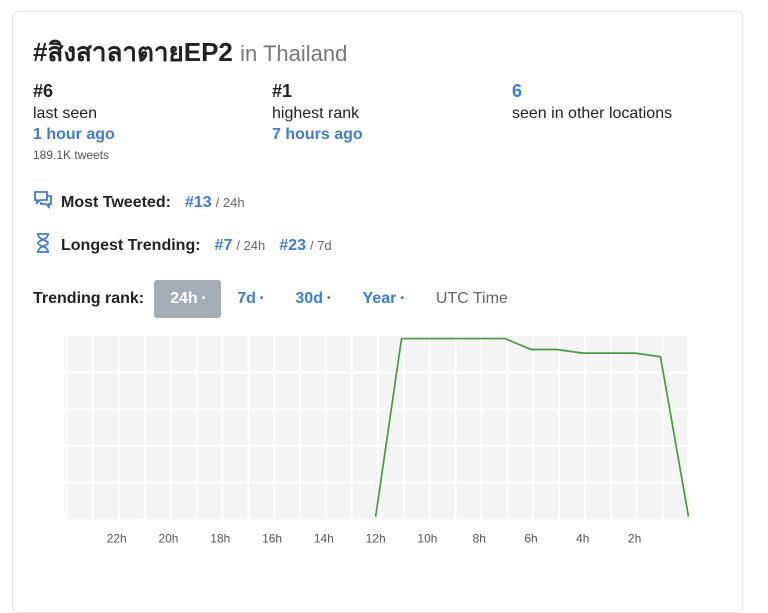 The image size is (768, 613). I want to click on longest-trending-period-24h: / 24h, so click(251, 245).